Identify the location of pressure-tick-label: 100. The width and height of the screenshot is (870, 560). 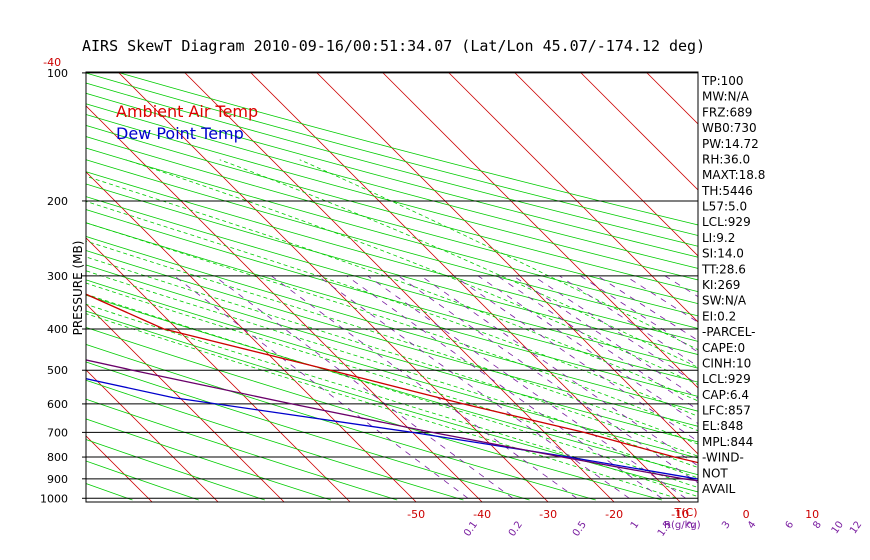
(57, 73).